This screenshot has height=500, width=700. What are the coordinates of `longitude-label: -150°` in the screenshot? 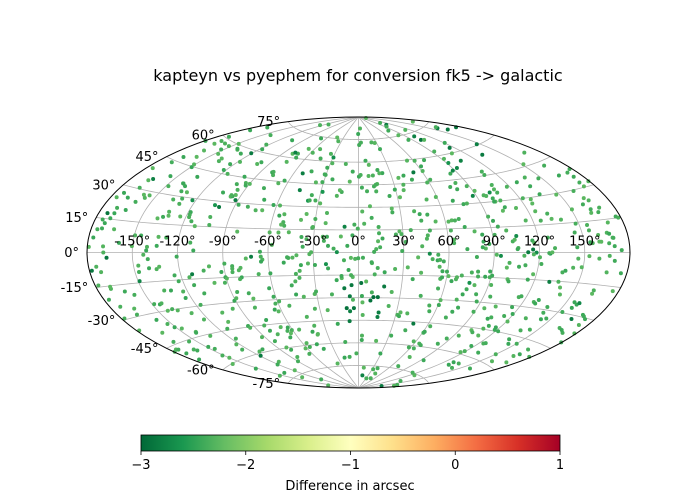 It's located at (132, 242).